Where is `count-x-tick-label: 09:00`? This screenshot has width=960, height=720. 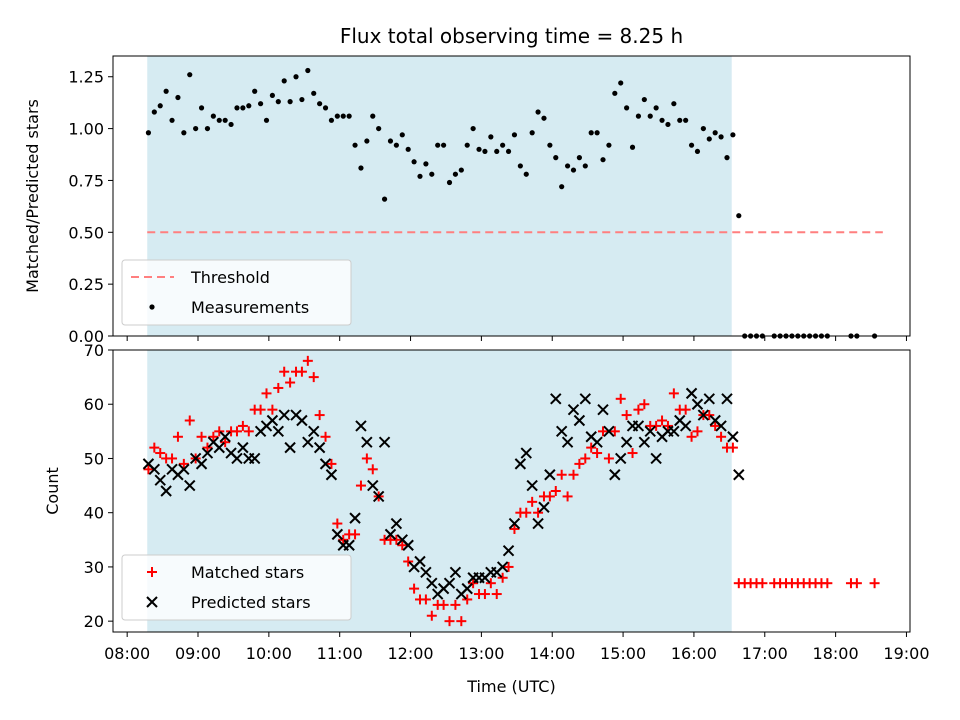 count-x-tick-label: 09:00 is located at coordinates (198, 653).